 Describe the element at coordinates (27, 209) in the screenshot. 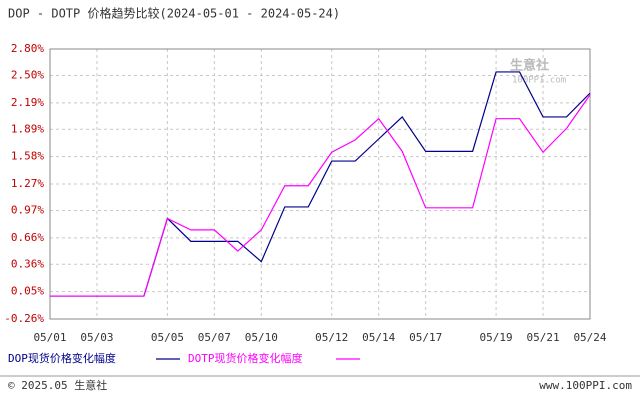

I see `y-tick-label: 0.97%` at that location.